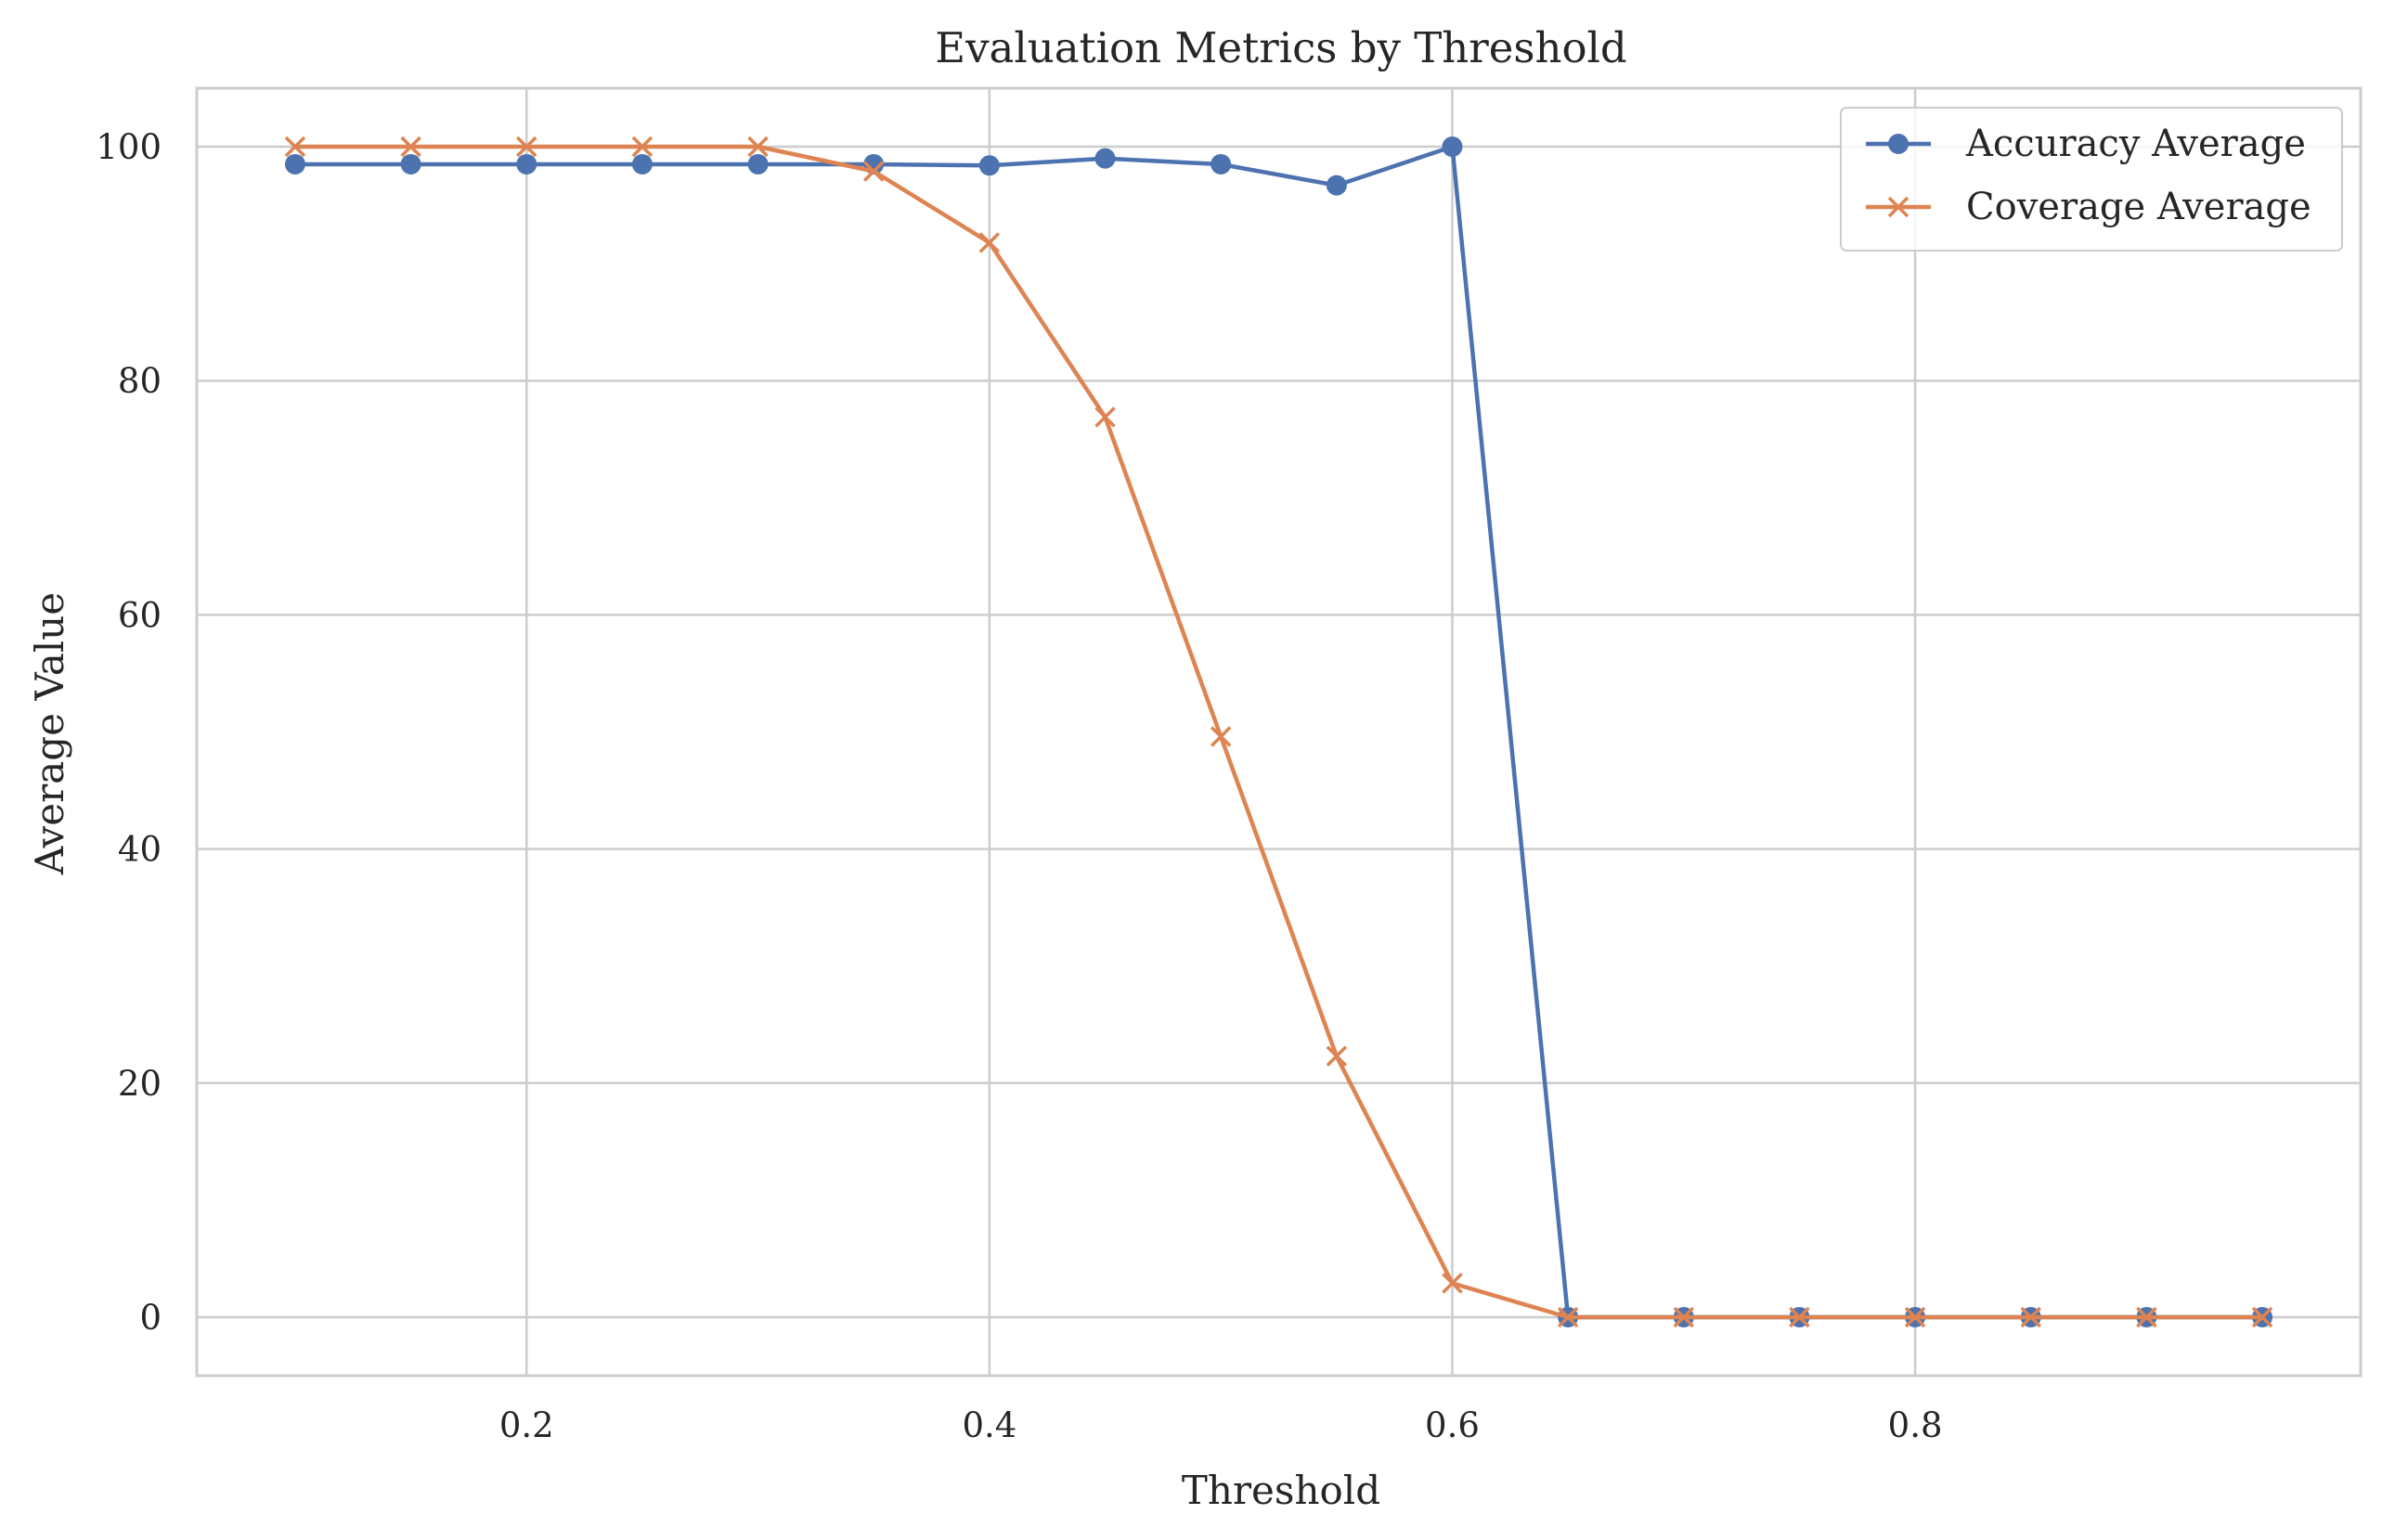 The height and width of the screenshot is (1540, 2382). I want to click on x-tick-label: 0.4, so click(989, 1425).